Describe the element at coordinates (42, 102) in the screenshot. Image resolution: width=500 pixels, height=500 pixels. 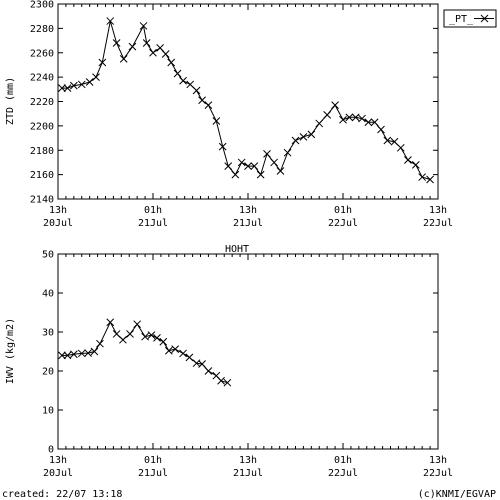
I see `ztd-y-tick-label: 2220` at that location.